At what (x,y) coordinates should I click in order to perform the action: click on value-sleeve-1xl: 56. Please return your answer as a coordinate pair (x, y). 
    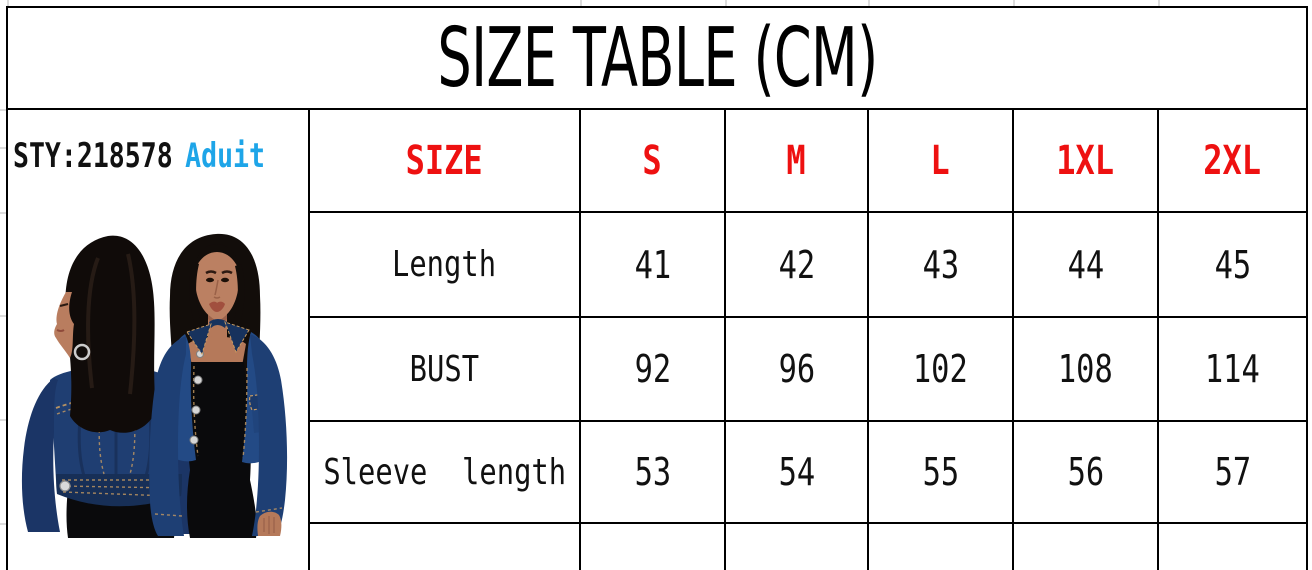
    Looking at the image, I should click on (1085, 472).